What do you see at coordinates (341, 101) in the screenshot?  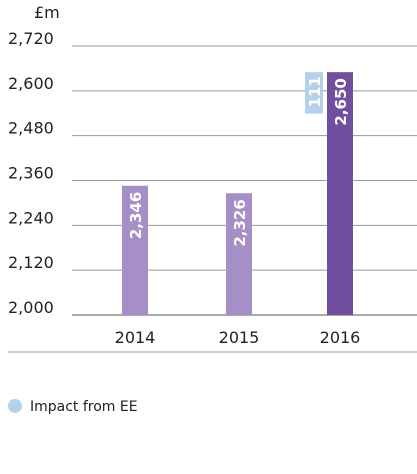 I see `value-label: 2,650` at bounding box center [341, 101].